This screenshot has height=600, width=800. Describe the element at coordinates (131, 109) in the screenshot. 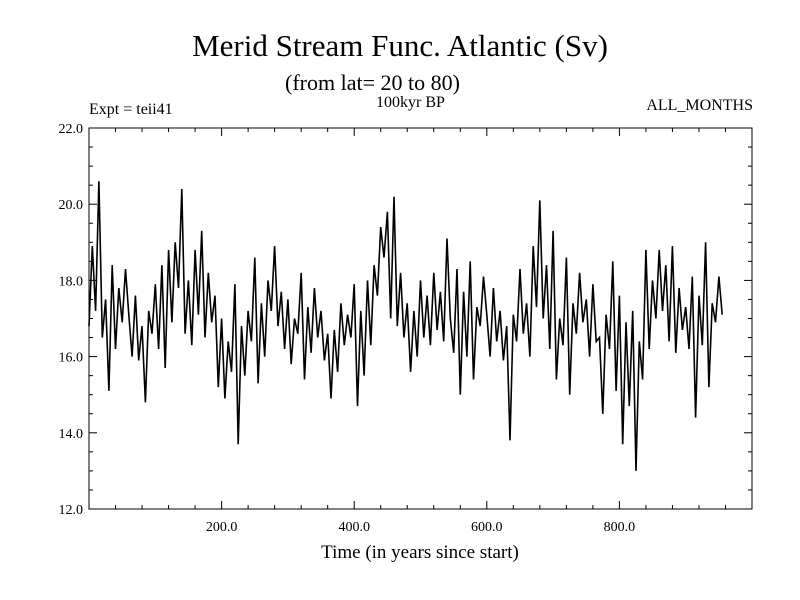

I see `experiment-label: Expt = teii41` at that location.